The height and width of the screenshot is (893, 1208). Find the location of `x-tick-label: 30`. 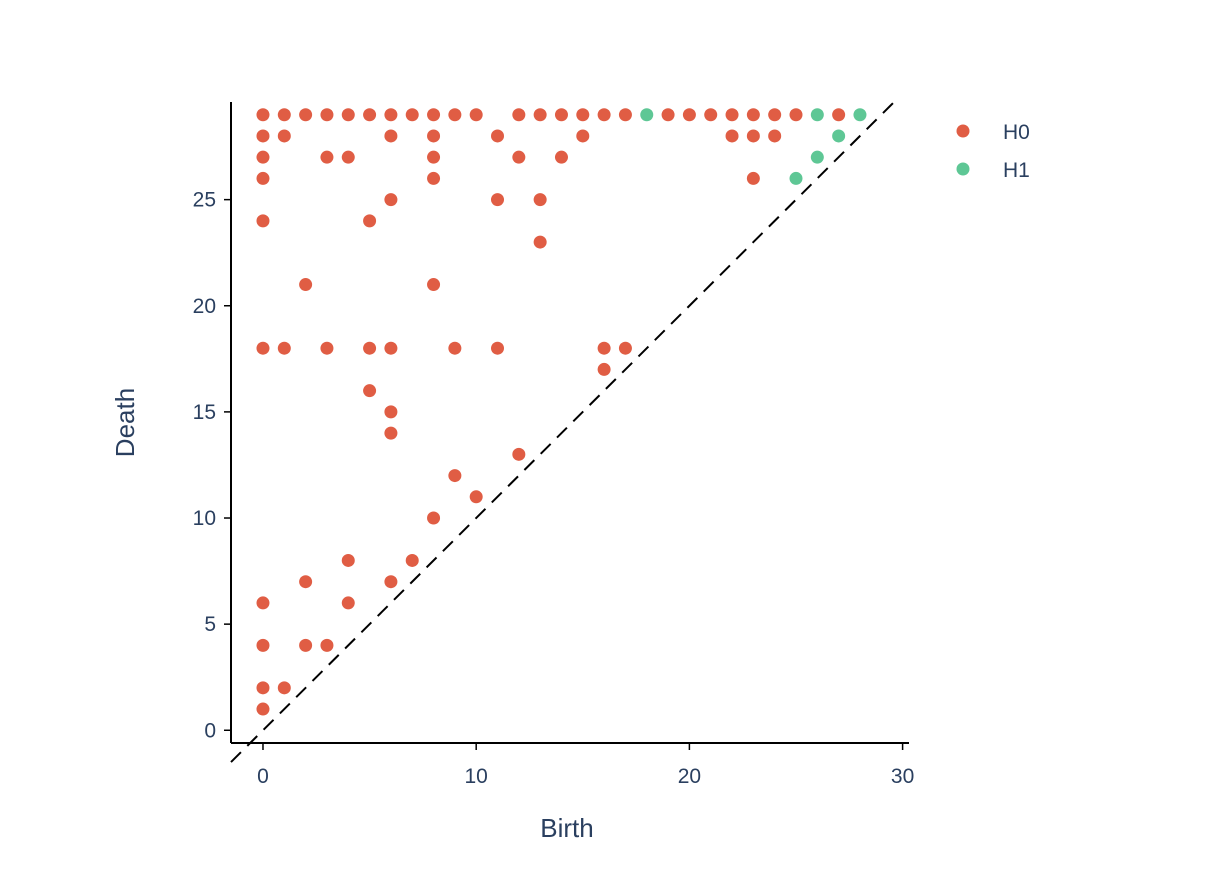

x-tick-label: 30 is located at coordinates (902, 776).